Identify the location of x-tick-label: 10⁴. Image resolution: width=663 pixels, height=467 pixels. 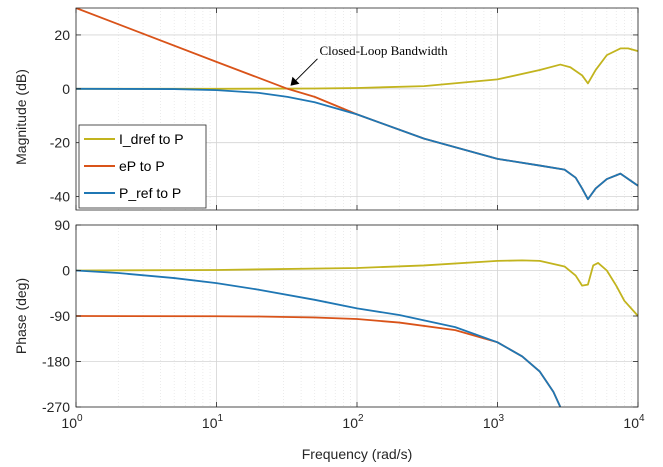
(634, 422).